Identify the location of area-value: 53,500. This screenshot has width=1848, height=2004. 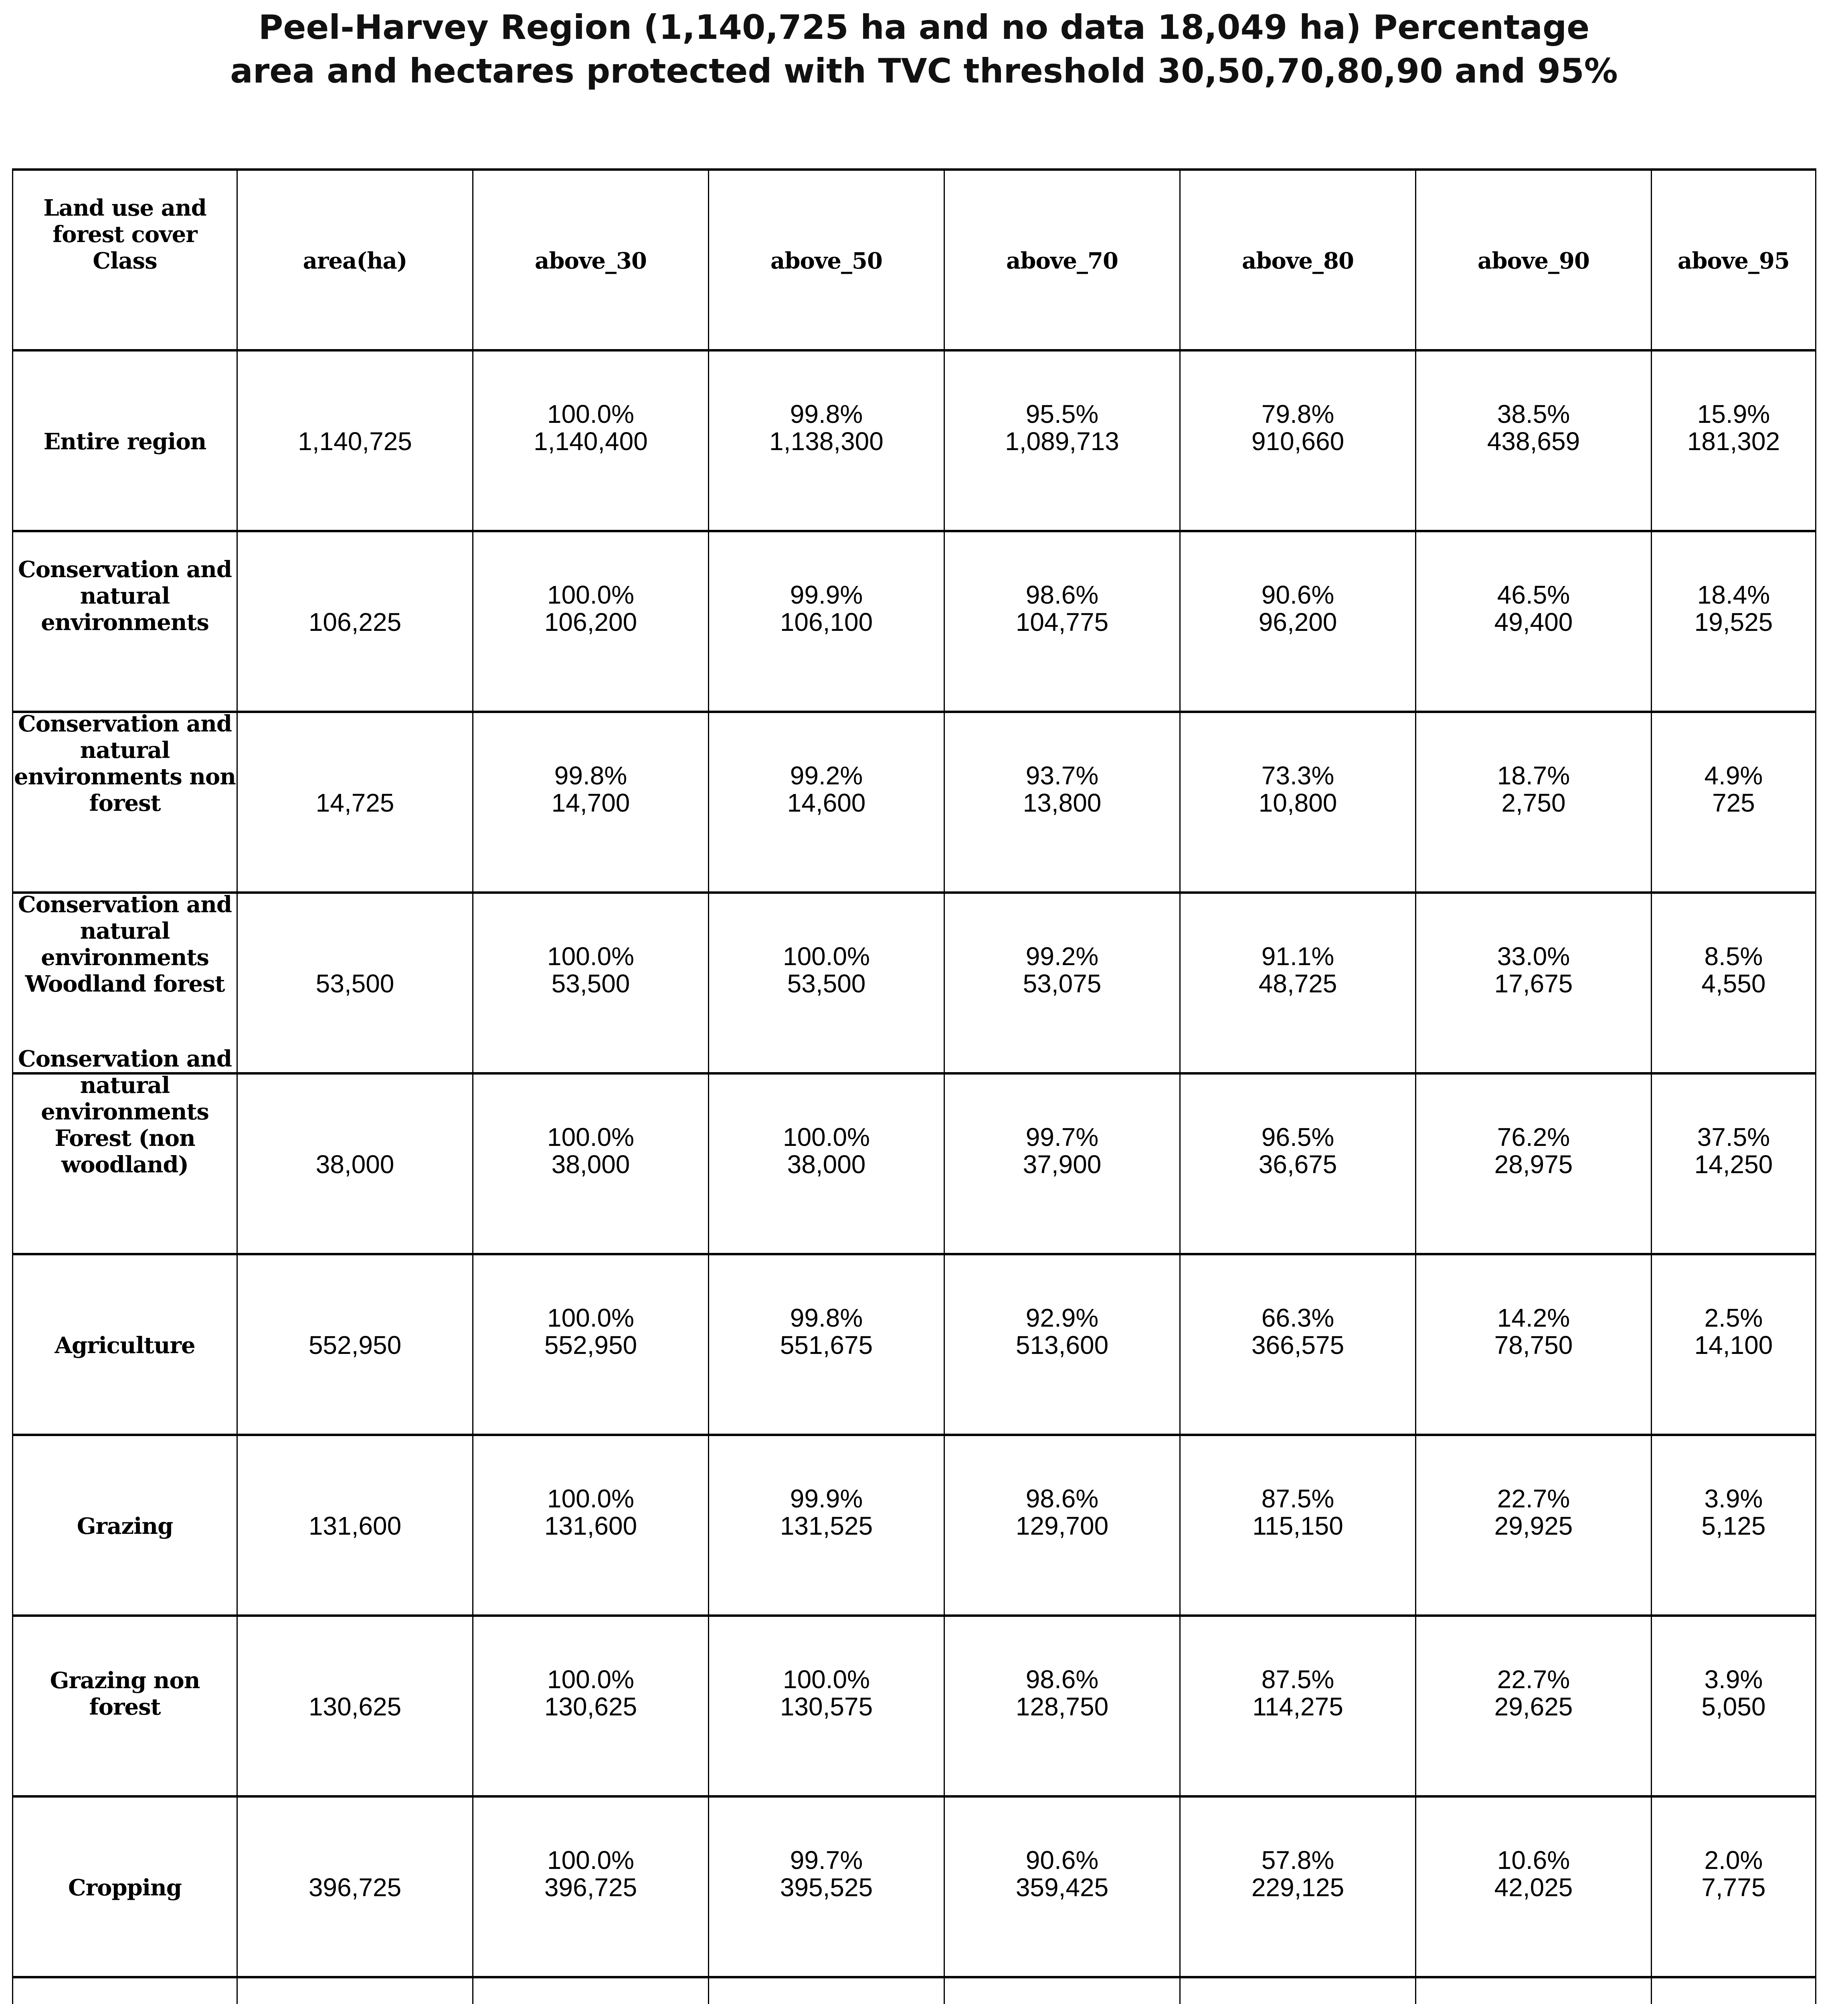
(355, 984).